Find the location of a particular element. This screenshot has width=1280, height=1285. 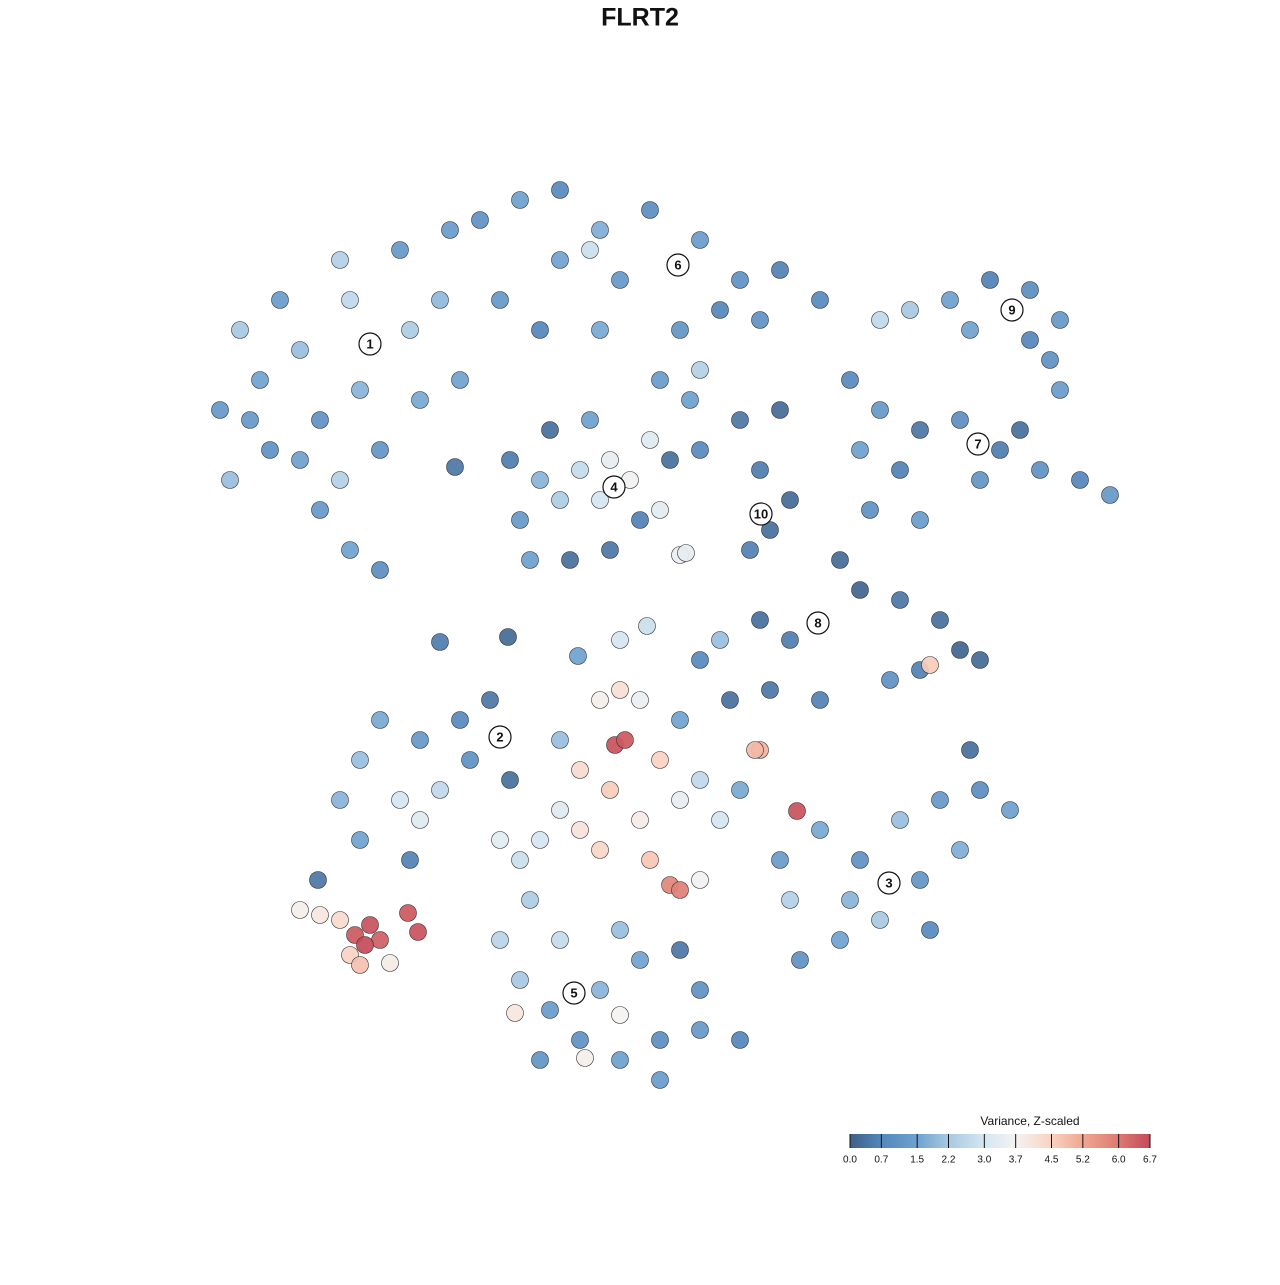

colorbar-tick-label: 6.0 is located at coordinates (1119, 1160).